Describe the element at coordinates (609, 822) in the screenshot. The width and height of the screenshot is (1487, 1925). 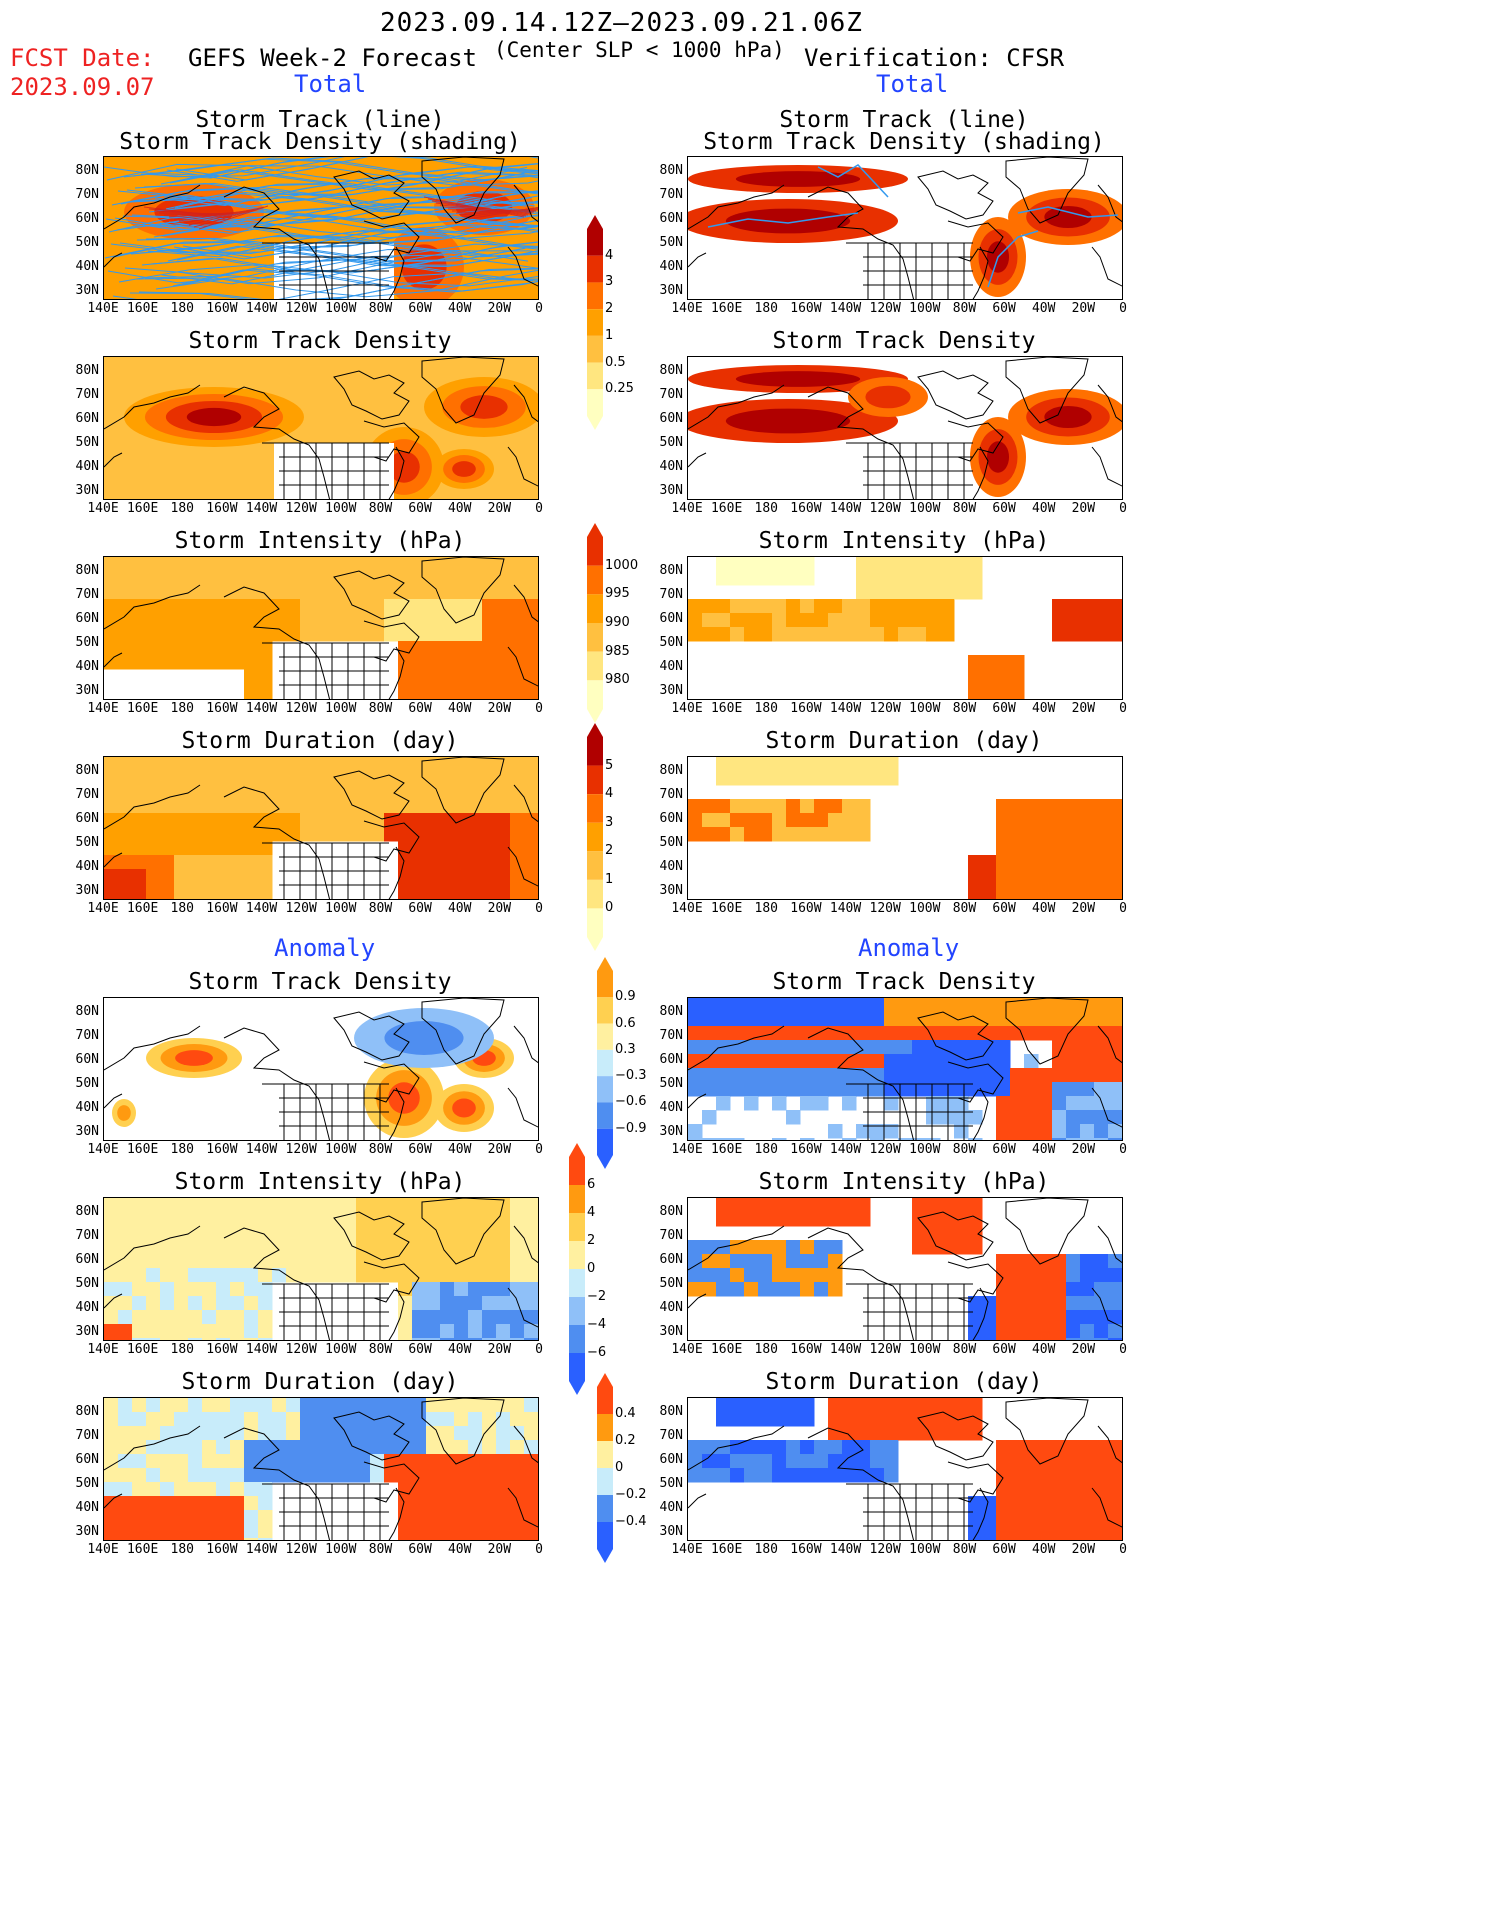
I see `colorbar-tick-label: 3` at that location.